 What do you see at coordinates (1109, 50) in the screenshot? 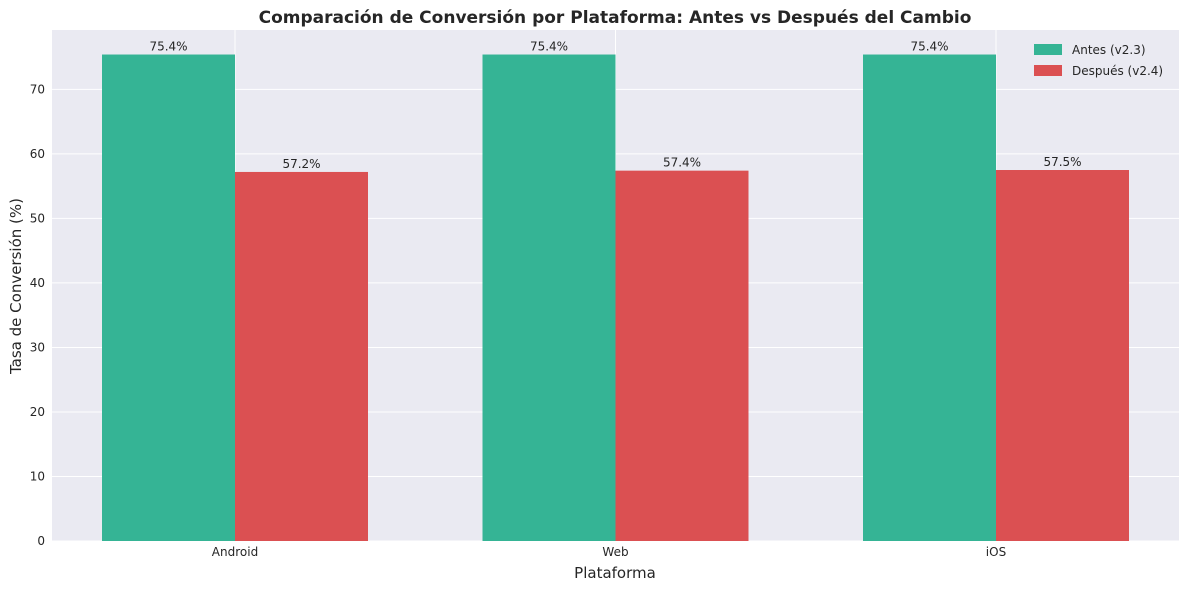
I see `legend-label-antes: Antes (v2.3)` at bounding box center [1109, 50].